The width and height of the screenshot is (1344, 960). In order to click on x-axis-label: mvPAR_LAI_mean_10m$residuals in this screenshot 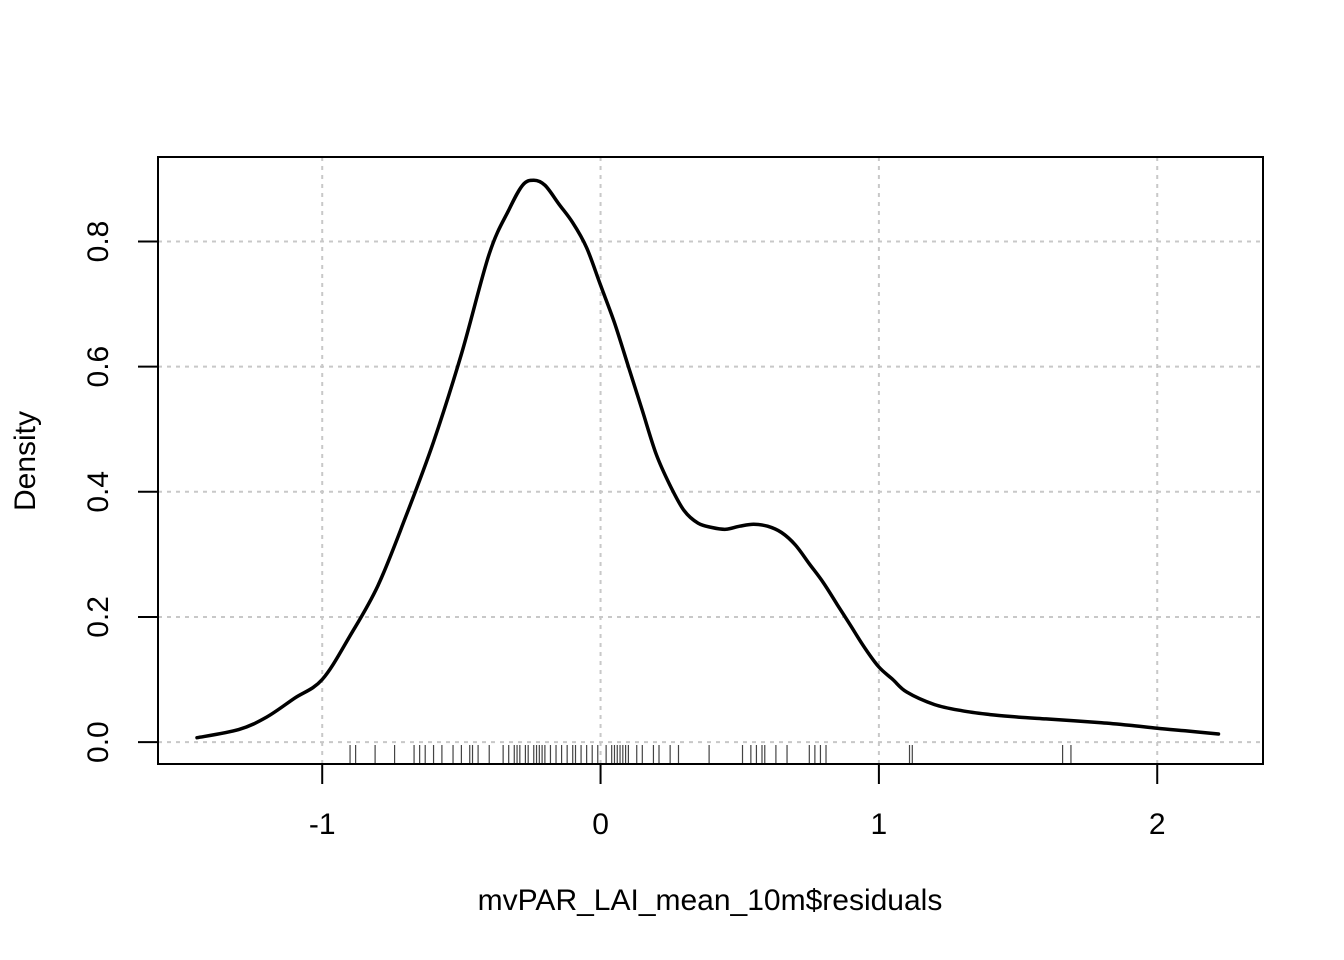, I will do `click(710, 900)`.